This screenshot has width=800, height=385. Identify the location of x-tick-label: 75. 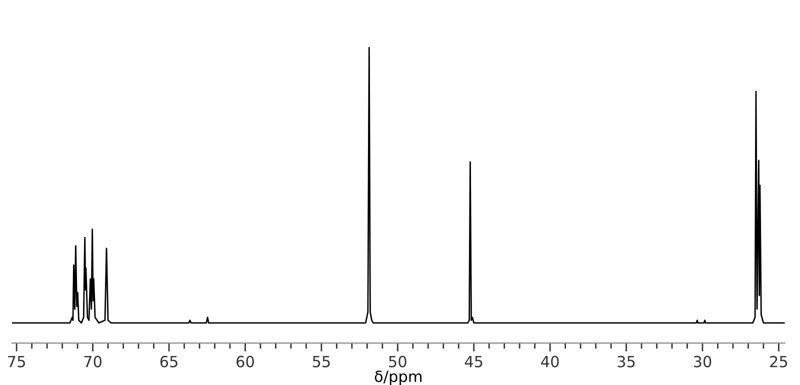
(16, 362).